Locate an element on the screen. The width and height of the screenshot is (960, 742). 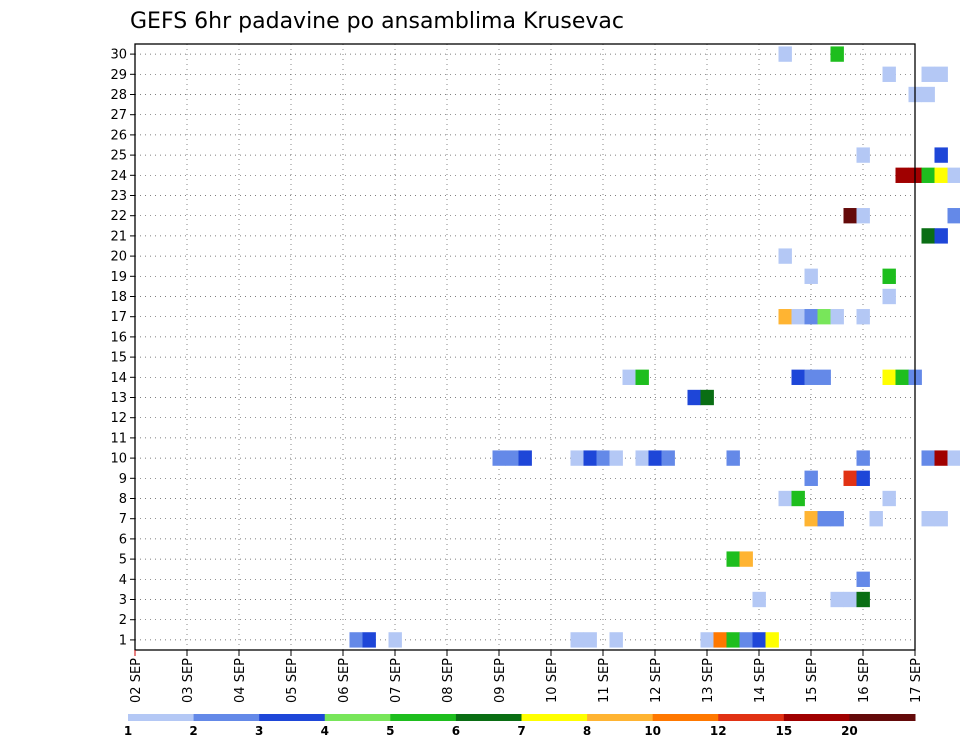
y-tick-label: 5 is located at coordinates (123, 560).